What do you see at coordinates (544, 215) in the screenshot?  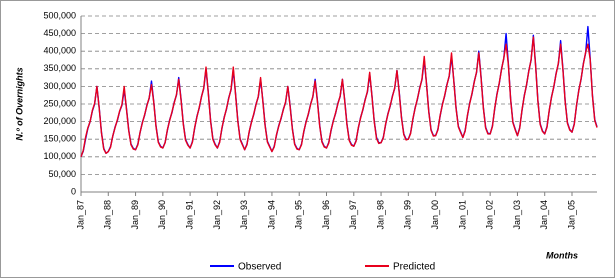 I see `x-tick-label: Jan_04` at bounding box center [544, 215].